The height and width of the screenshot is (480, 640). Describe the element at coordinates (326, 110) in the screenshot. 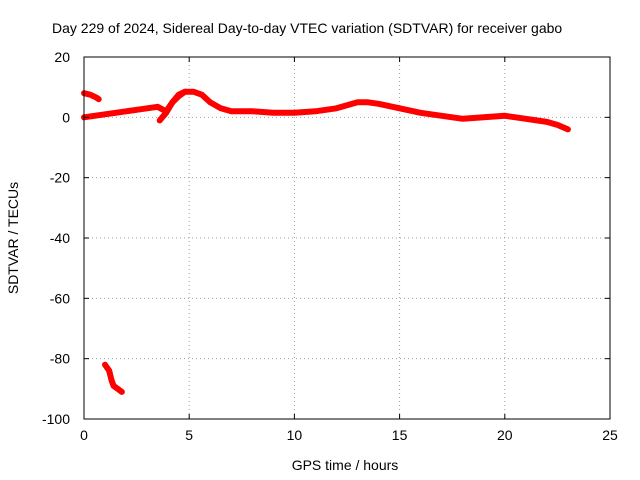

I see `series-line-main-trace` at that location.